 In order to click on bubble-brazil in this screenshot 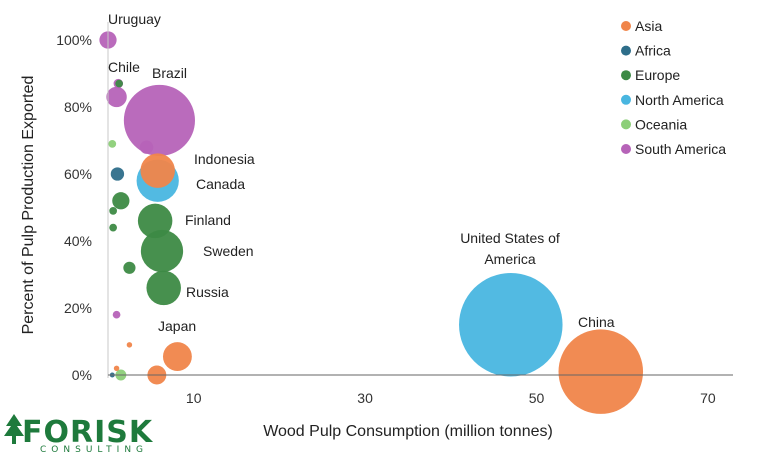, I will do `click(159, 120)`.